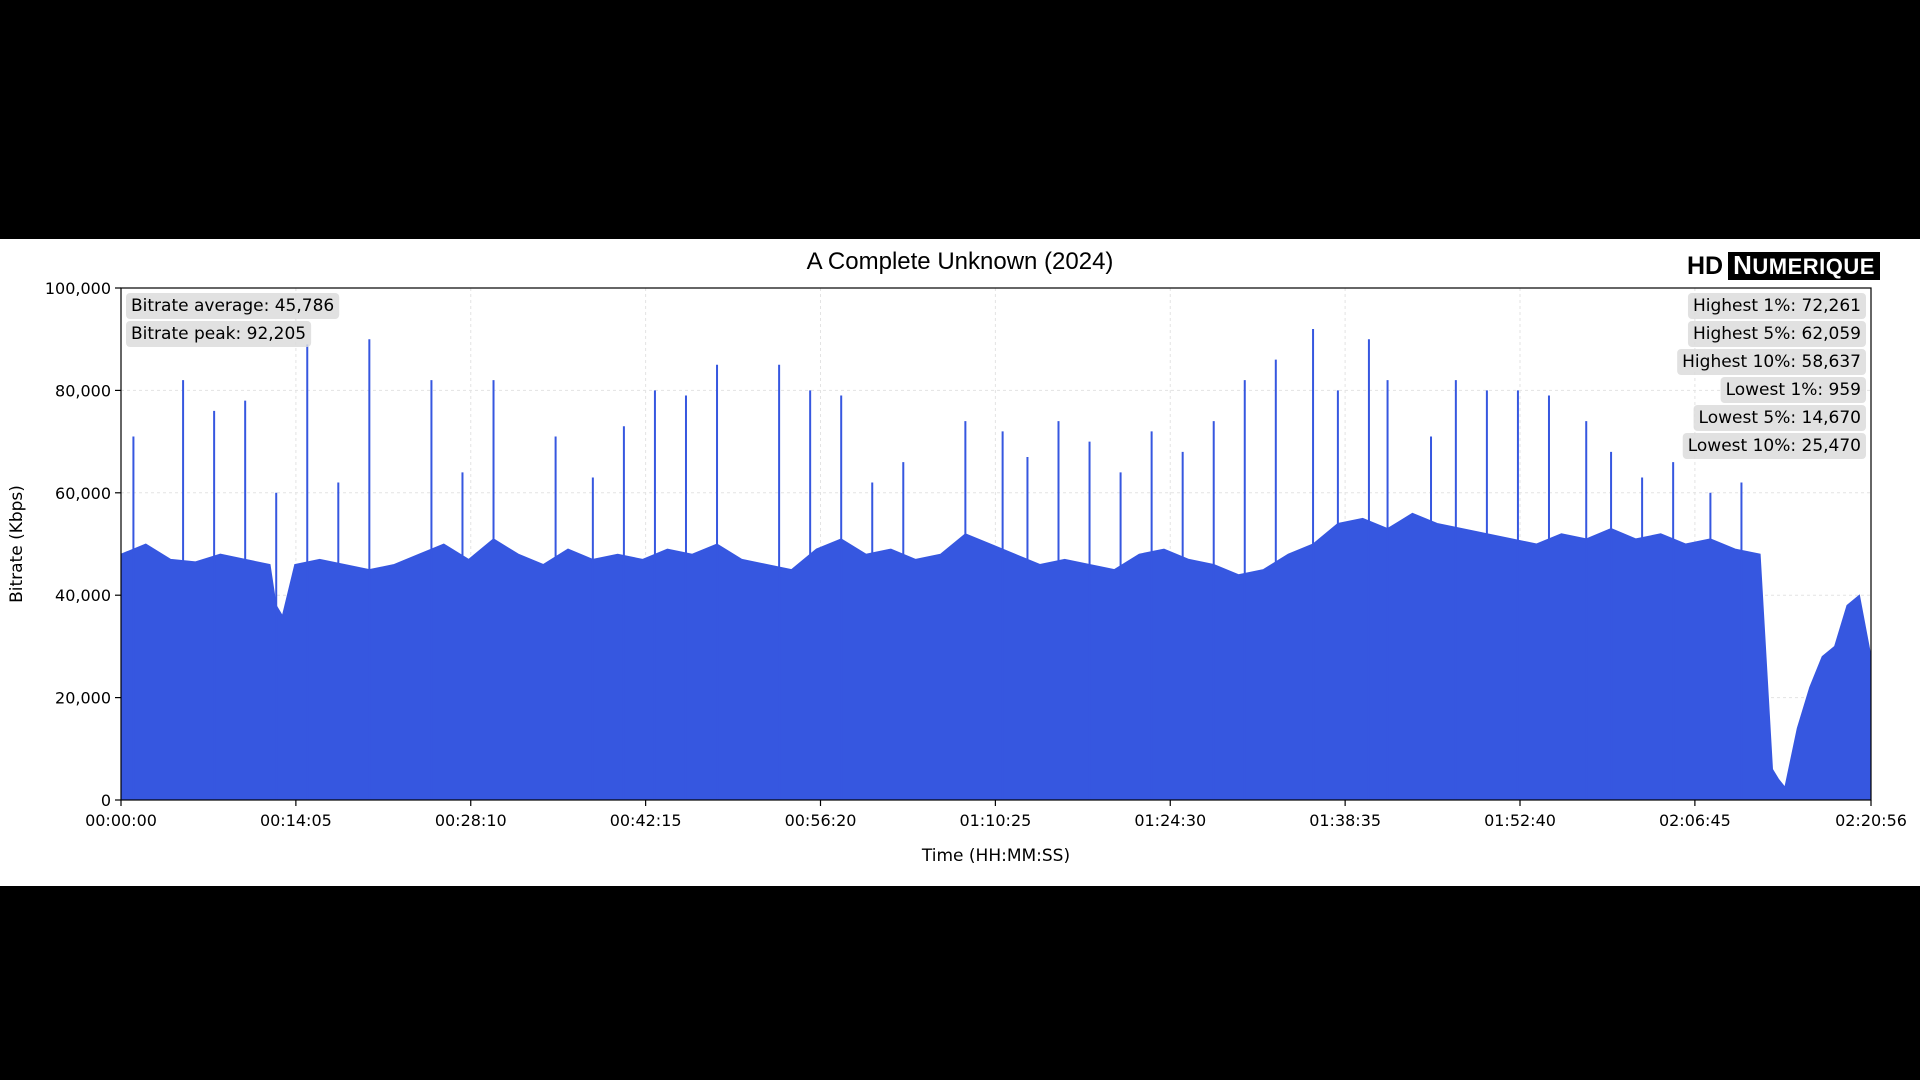 The width and height of the screenshot is (1920, 1080). I want to click on x-tick-label: 00:14:05, so click(296, 820).